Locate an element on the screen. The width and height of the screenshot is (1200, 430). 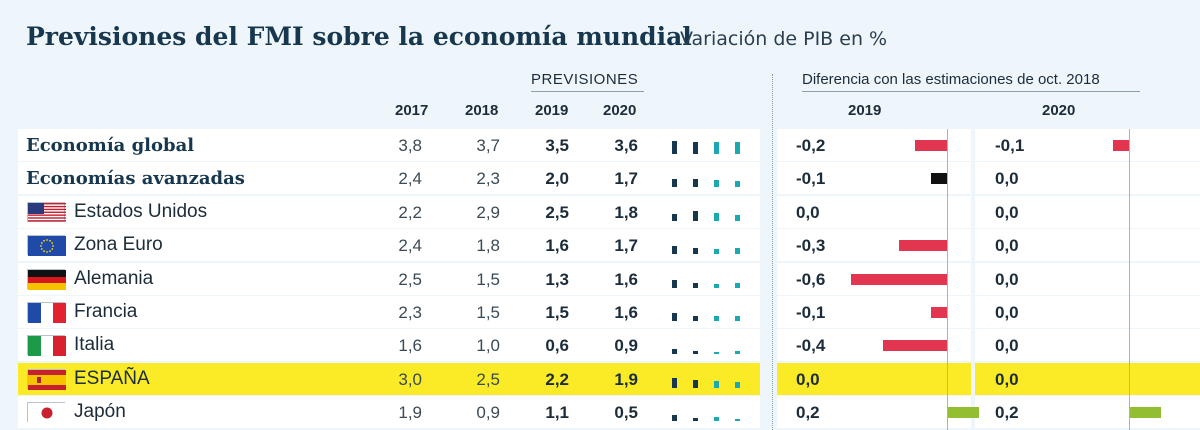
spain-flag-icon is located at coordinates (46, 379).